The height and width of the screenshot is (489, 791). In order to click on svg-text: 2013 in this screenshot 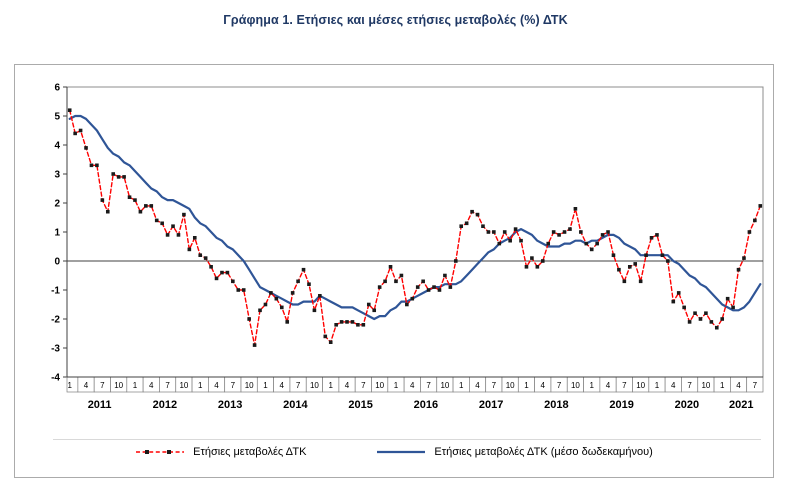, I will do `click(230, 405)`.